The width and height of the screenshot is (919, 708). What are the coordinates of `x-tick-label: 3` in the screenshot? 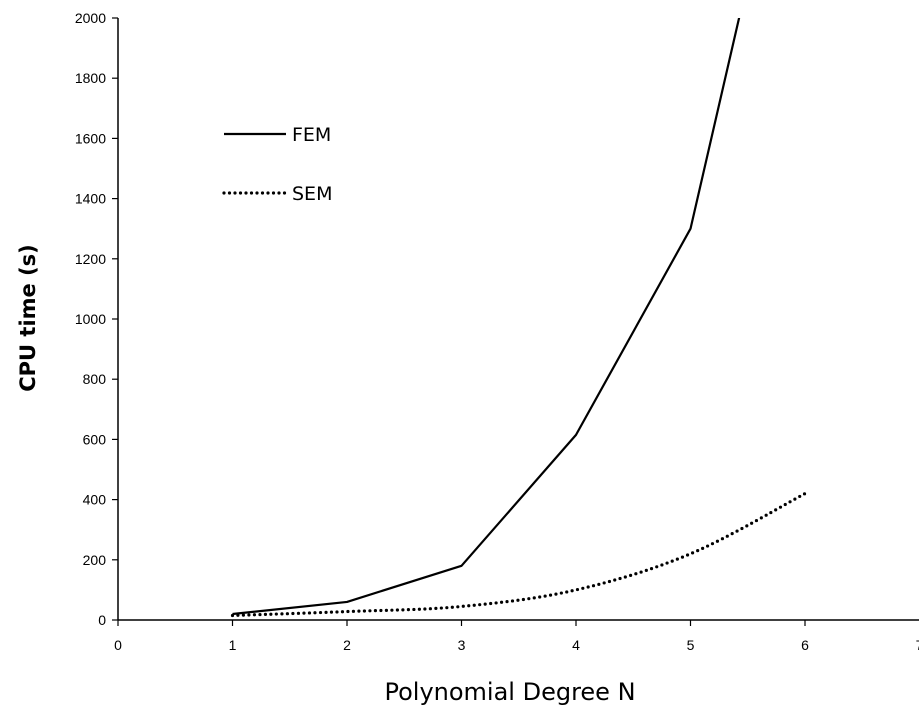 It's located at (462, 645).